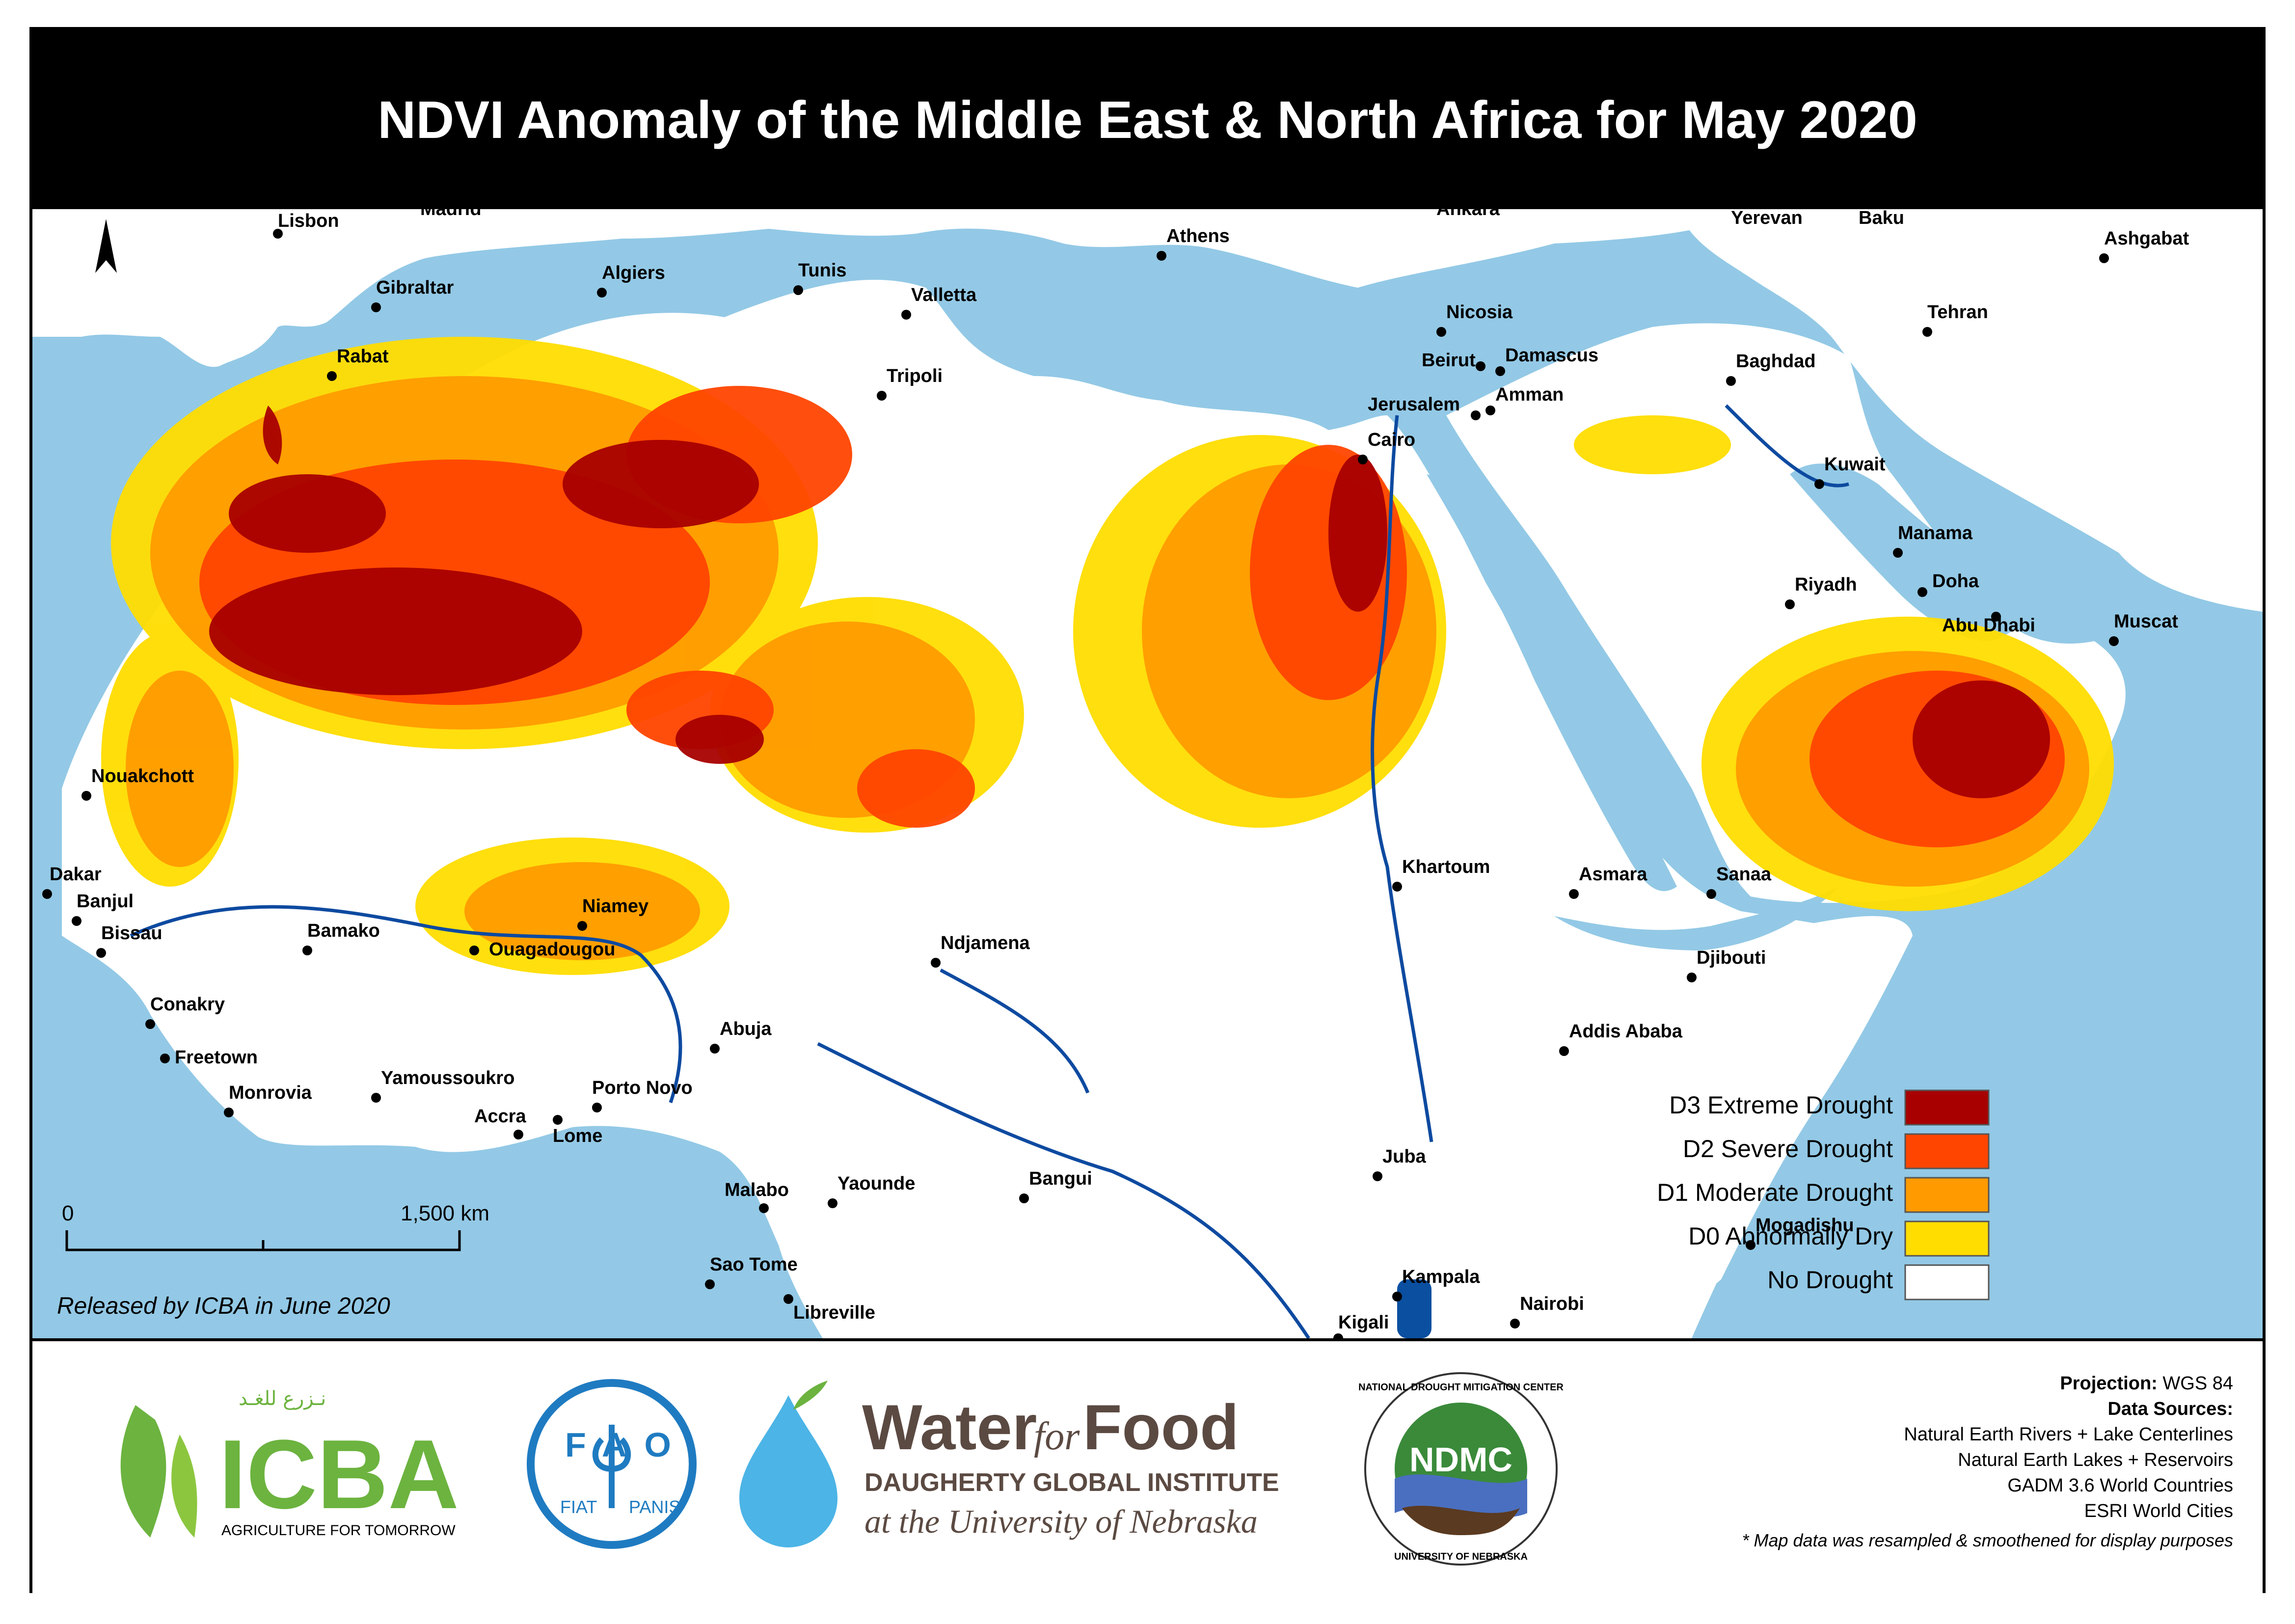 This screenshot has height=1624, width=2295. What do you see at coordinates (822, 270) in the screenshot?
I see `svg-text: Tunis` at bounding box center [822, 270].